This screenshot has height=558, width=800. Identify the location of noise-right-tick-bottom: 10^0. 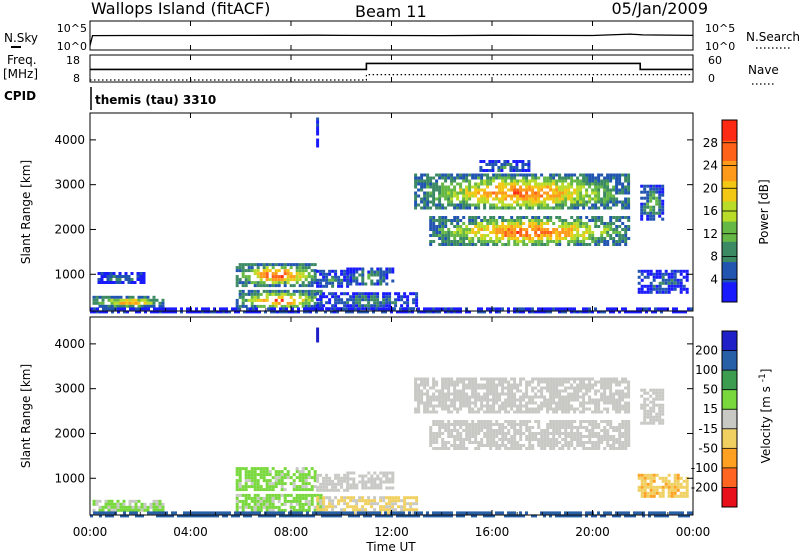
(720, 46).